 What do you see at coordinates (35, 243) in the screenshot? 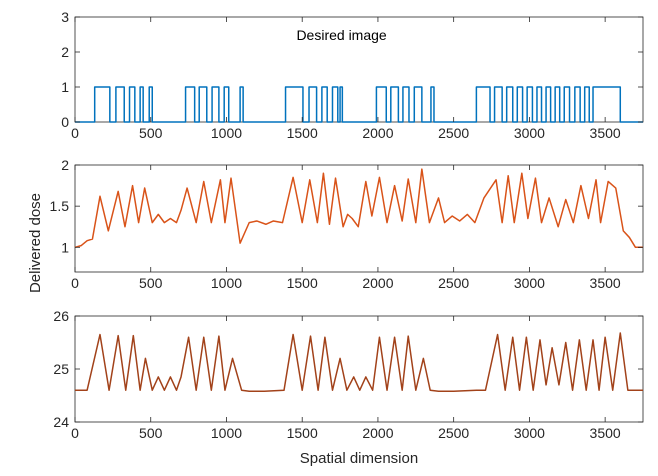
I see `y-axis-label: Delivered dose` at bounding box center [35, 243].